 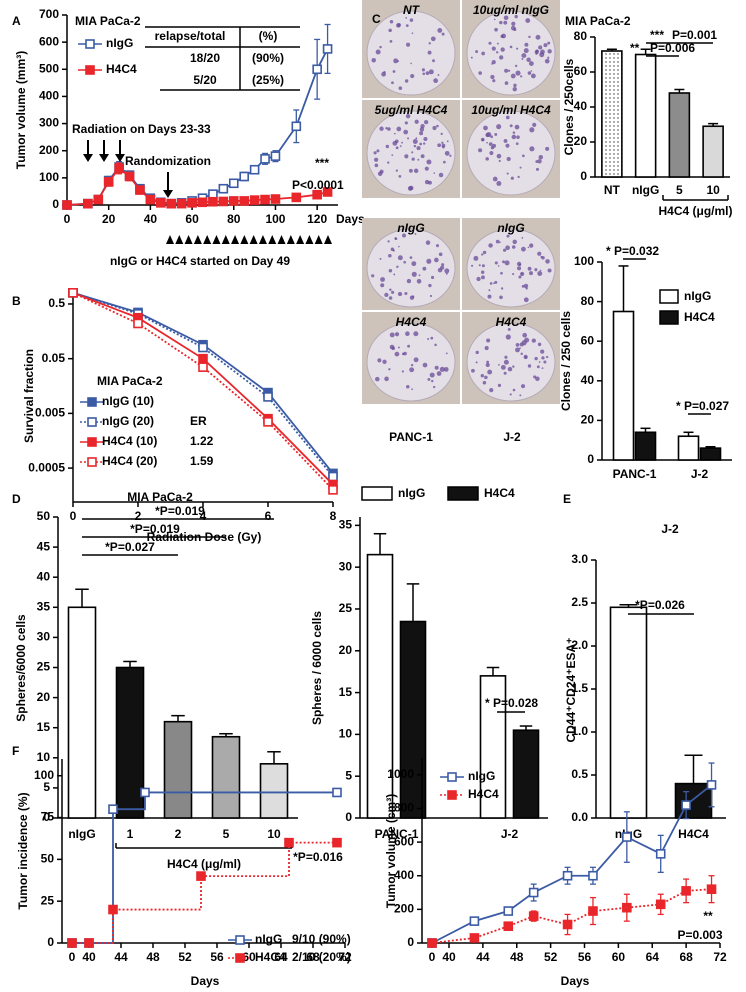 I want to click on y-axis-label: Tumor volume (cm³), so click(x=391, y=851).